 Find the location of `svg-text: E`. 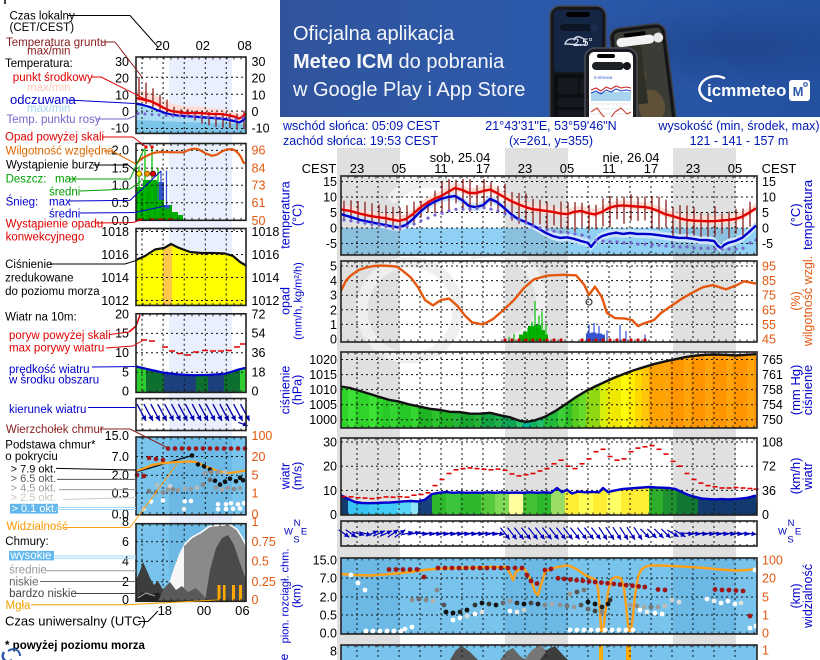

svg-text: E is located at coordinates (304, 532).